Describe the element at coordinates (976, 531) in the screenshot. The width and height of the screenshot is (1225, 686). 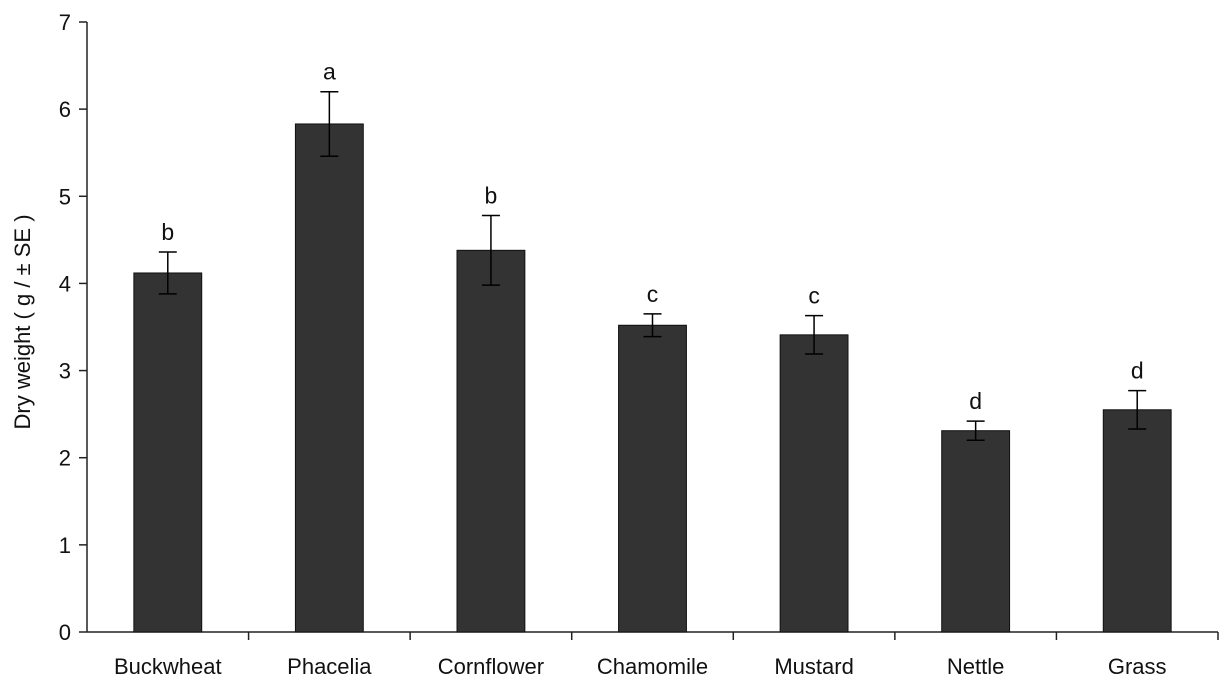
I see `bar-nettle` at that location.